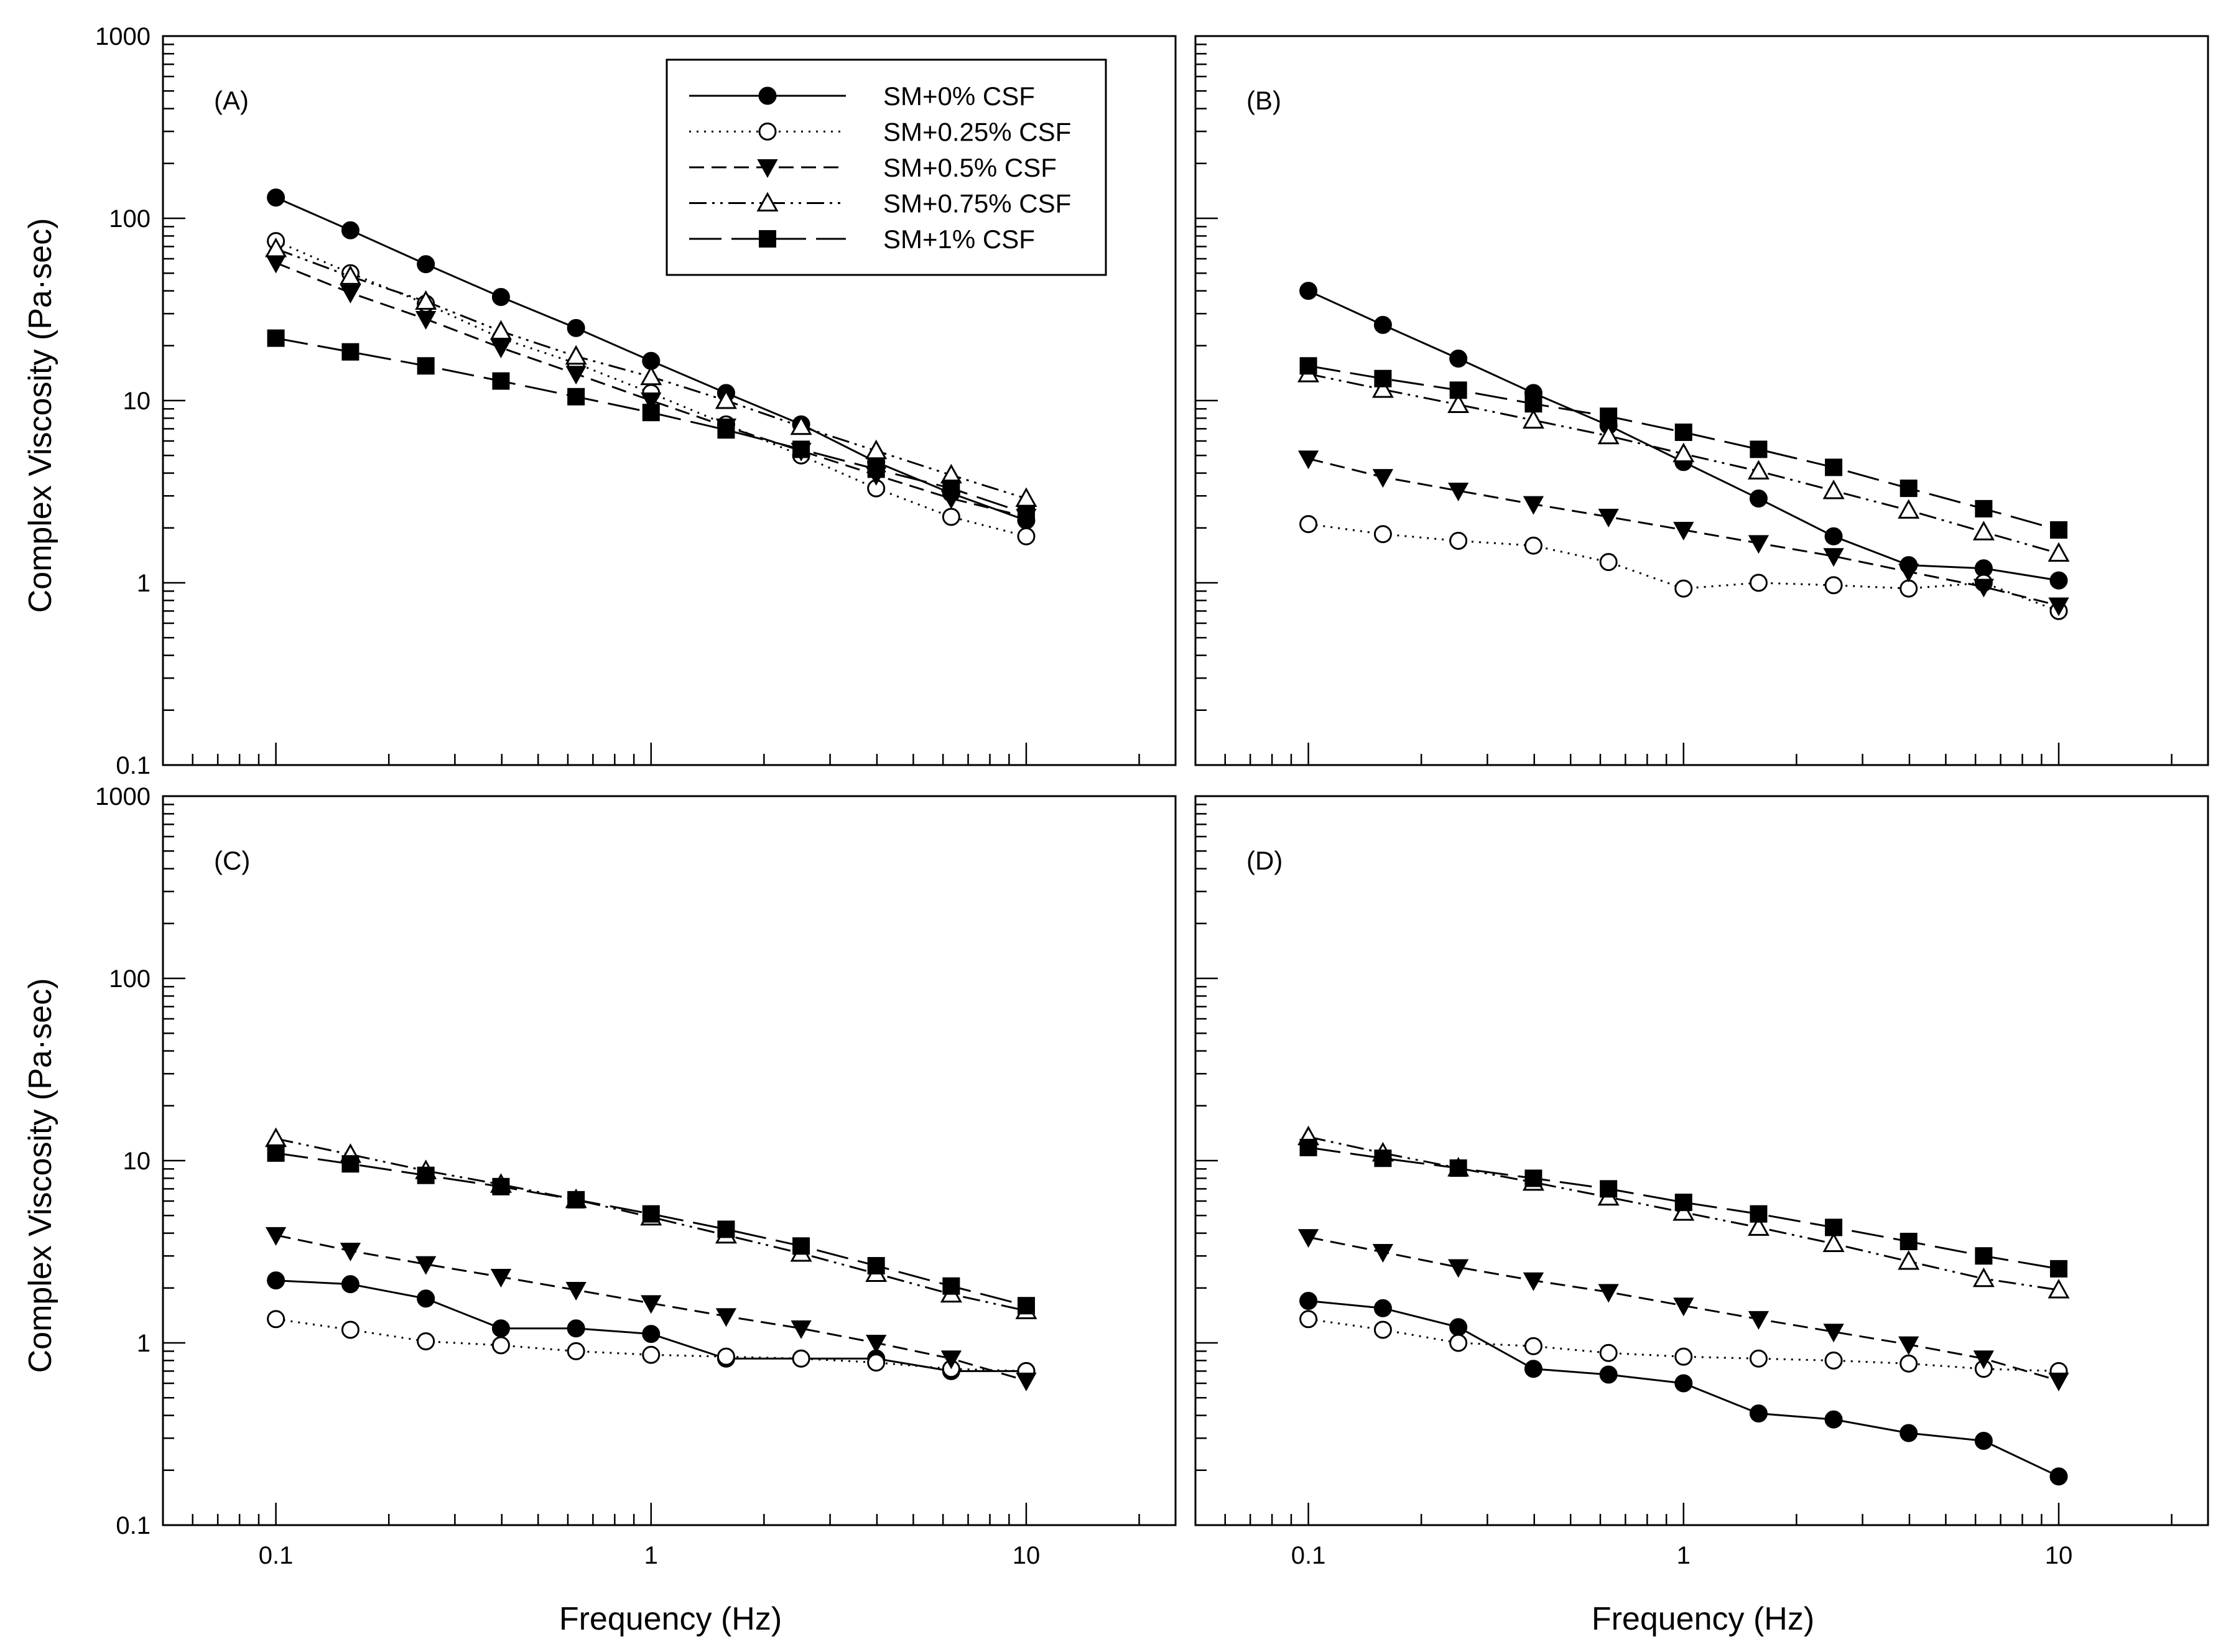 The image size is (2236, 1652). I want to click on legend-marker, so click(767, 239).